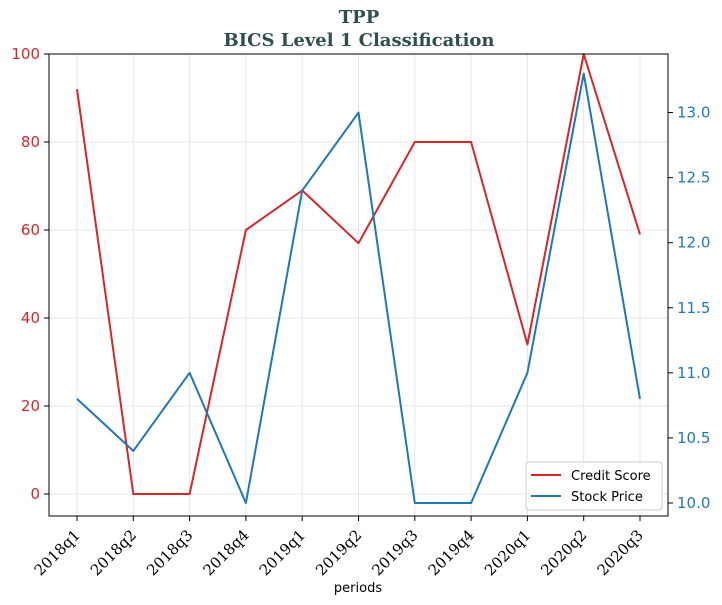 This screenshot has height=605, width=722. Describe the element at coordinates (693, 503) in the screenshot. I see `right-tick-label: 10.0` at that location.